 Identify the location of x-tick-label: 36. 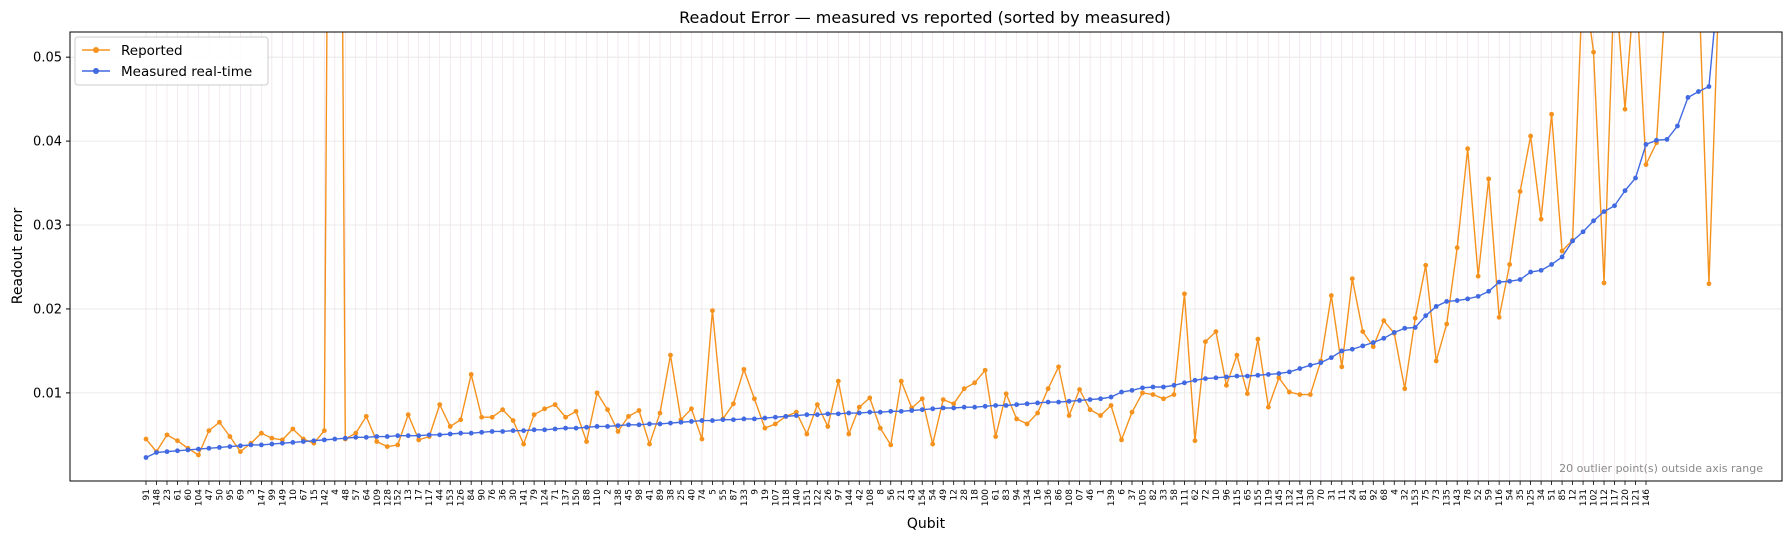
(504, 495).